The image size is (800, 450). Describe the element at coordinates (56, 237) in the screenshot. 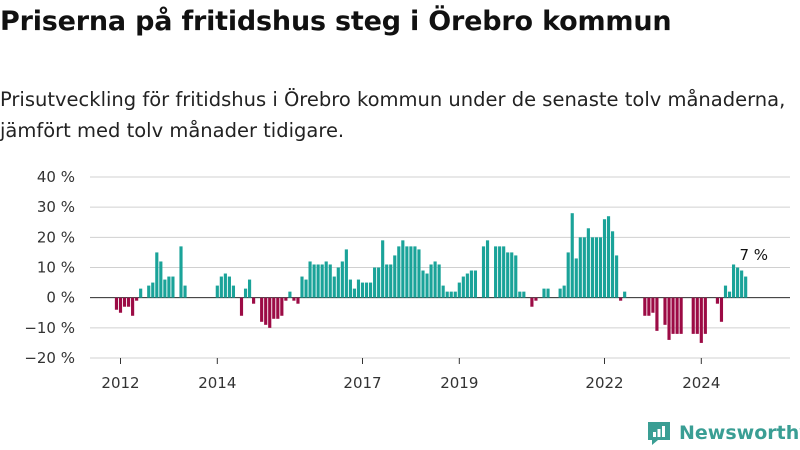

I see `y-tick-label: 20 %` at that location.